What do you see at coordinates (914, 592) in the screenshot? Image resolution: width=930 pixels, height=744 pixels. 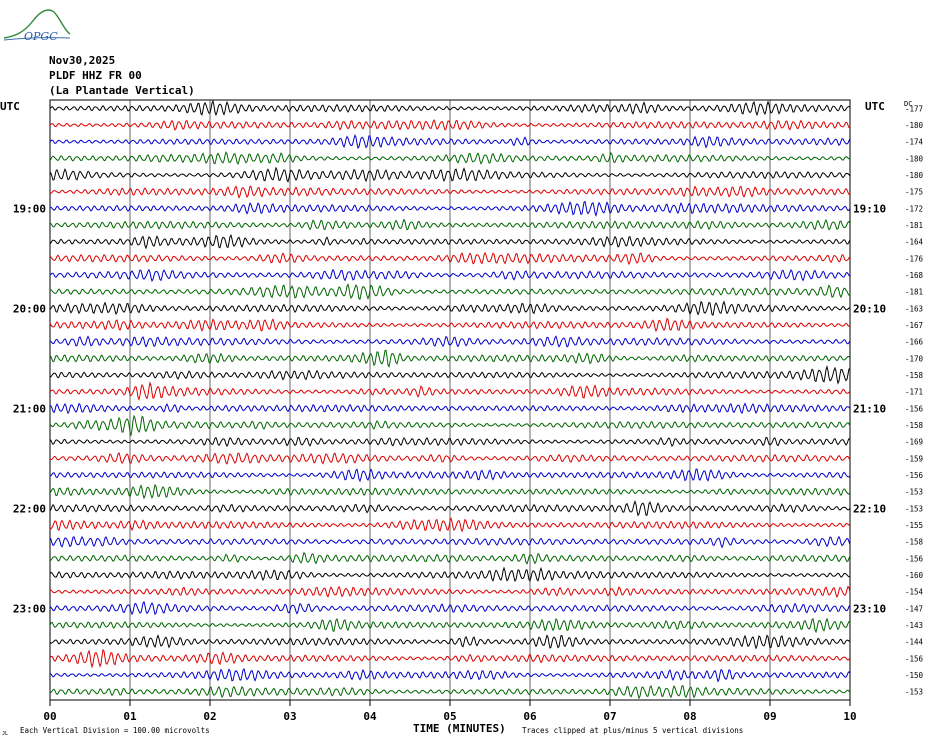 I see `dc-offset-row-29: -154` at bounding box center [914, 592].